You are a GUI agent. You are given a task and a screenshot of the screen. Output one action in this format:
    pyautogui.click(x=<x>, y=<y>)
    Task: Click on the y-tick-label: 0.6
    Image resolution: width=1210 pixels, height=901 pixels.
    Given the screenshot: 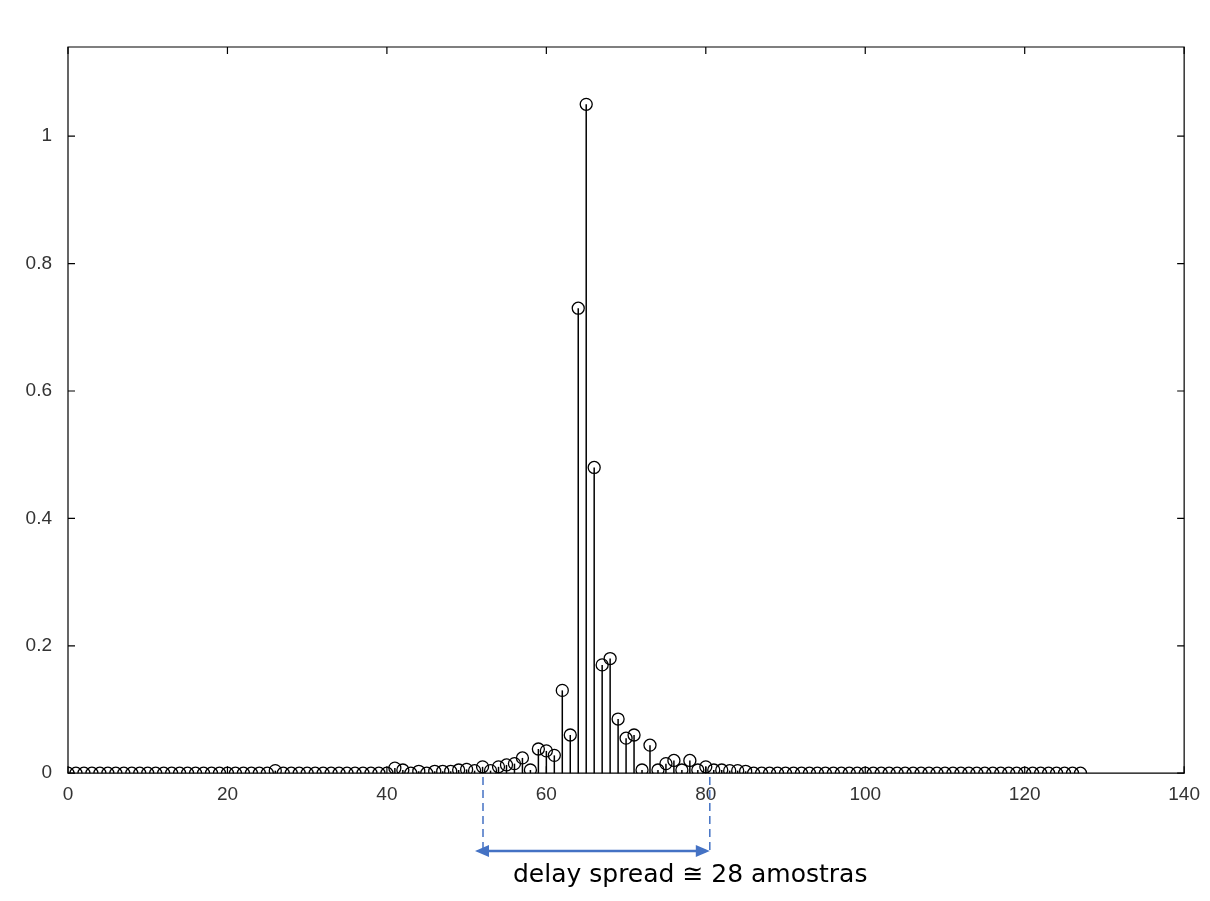 What is the action you would take?
    pyautogui.click(x=38, y=390)
    